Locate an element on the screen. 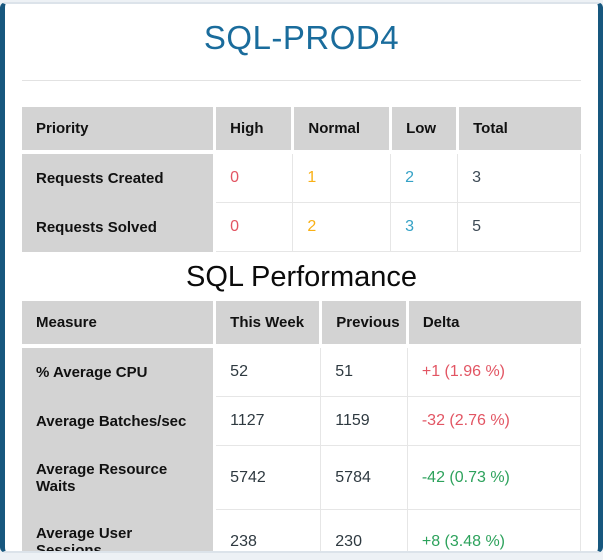 The height and width of the screenshot is (560, 603). performance-section-title: SQL Performance is located at coordinates (301, 277).